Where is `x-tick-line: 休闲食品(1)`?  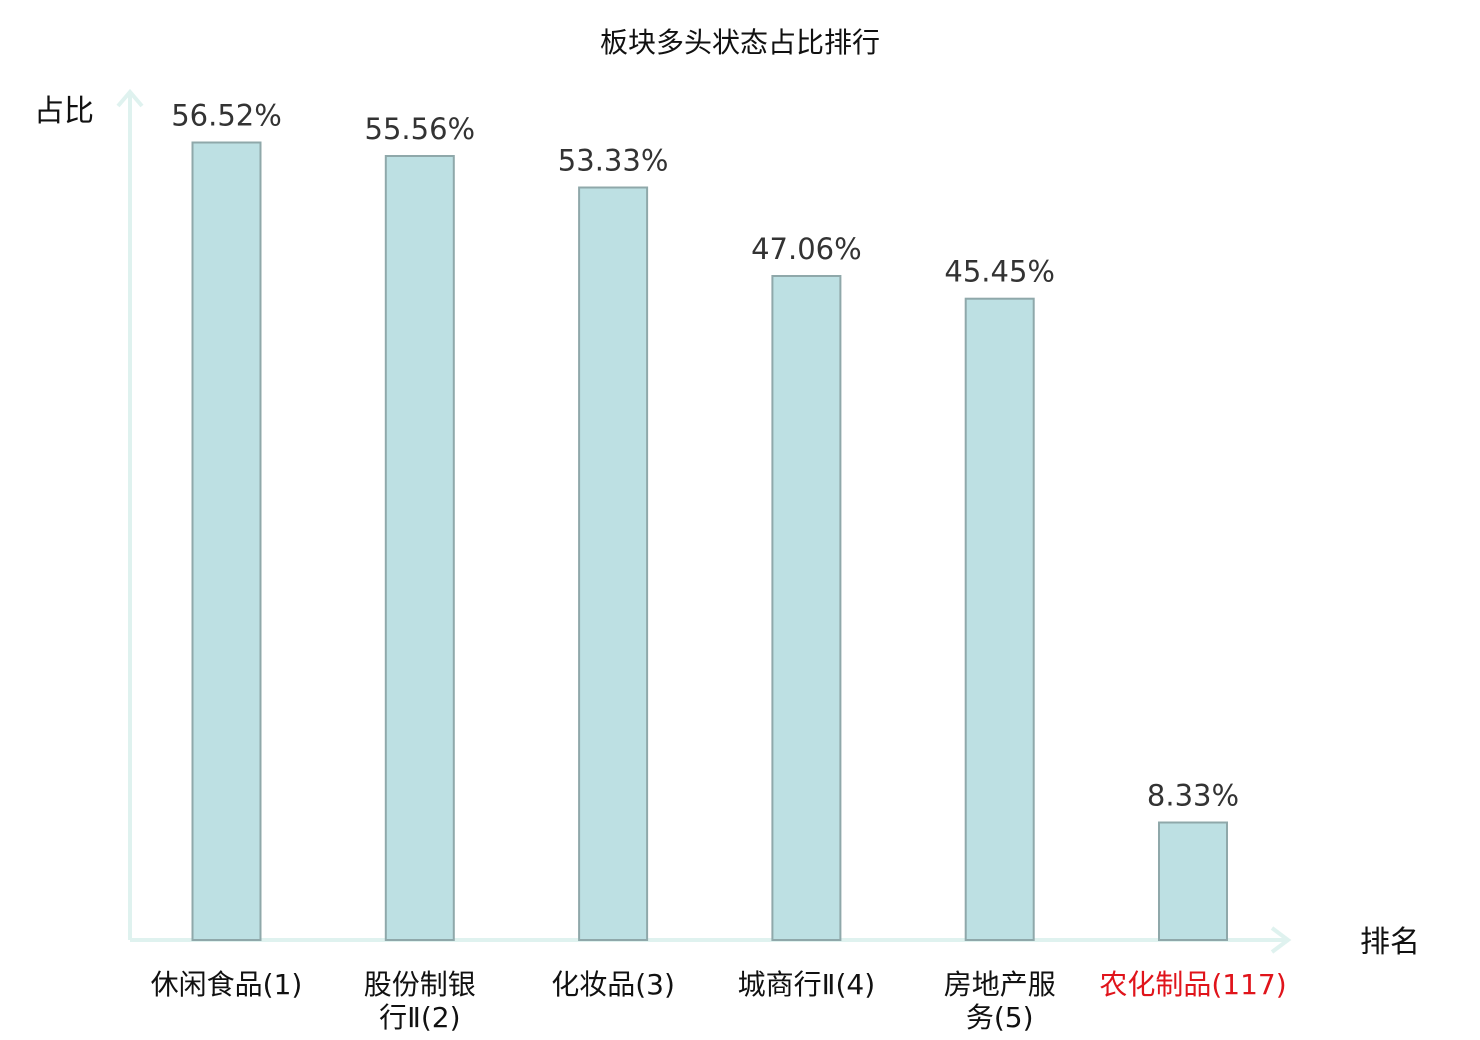 x-tick-line: 休闲食品(1) is located at coordinates (227, 984).